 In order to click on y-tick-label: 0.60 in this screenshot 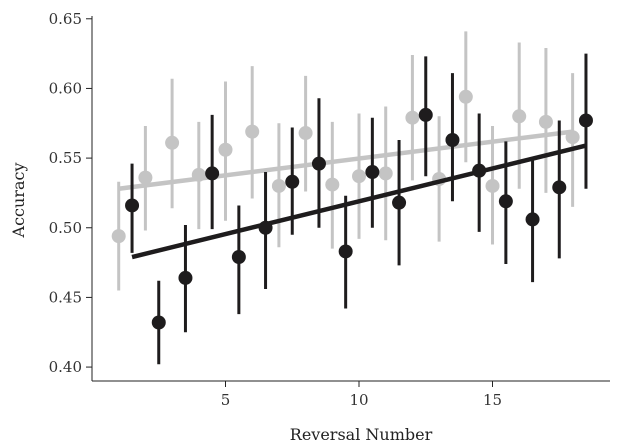, I will do `click(65, 88)`.